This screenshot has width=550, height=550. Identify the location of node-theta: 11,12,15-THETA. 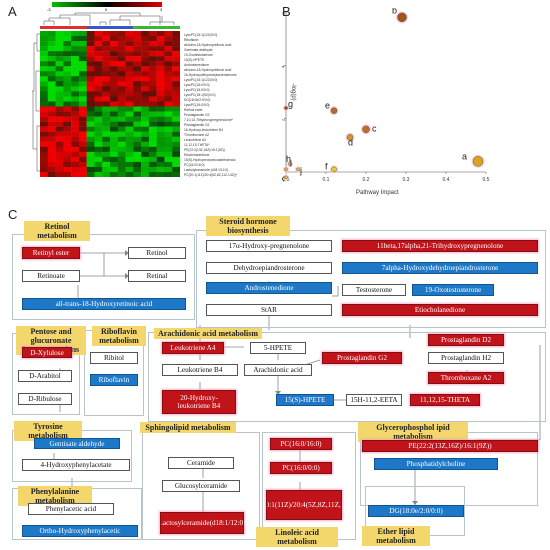
(445, 400).